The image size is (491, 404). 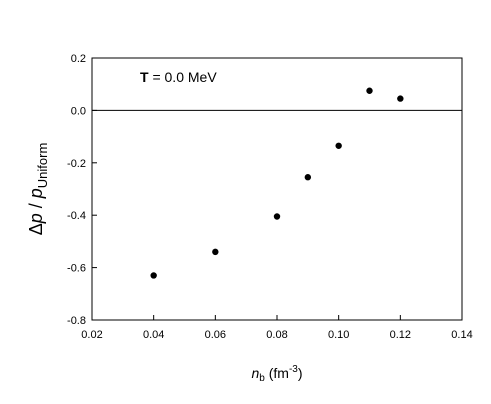 What do you see at coordinates (178, 77) in the screenshot?
I see `temperature-annotation: T = 0.0 MeV` at bounding box center [178, 77].